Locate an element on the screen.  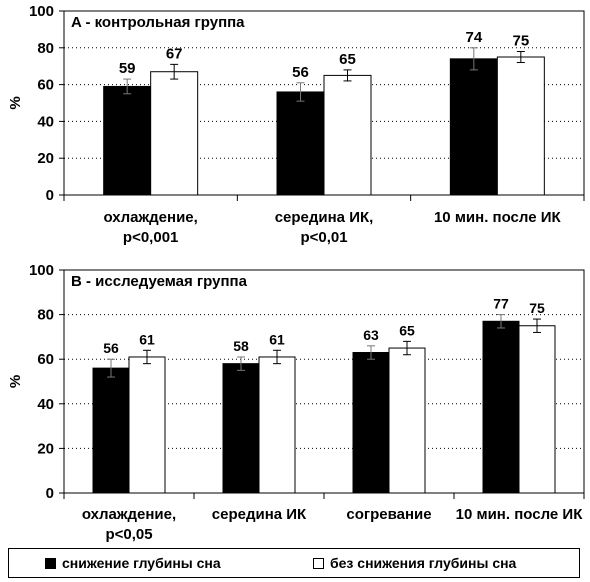
legend-label-white: без снижения глубины сна is located at coordinates (423, 563).